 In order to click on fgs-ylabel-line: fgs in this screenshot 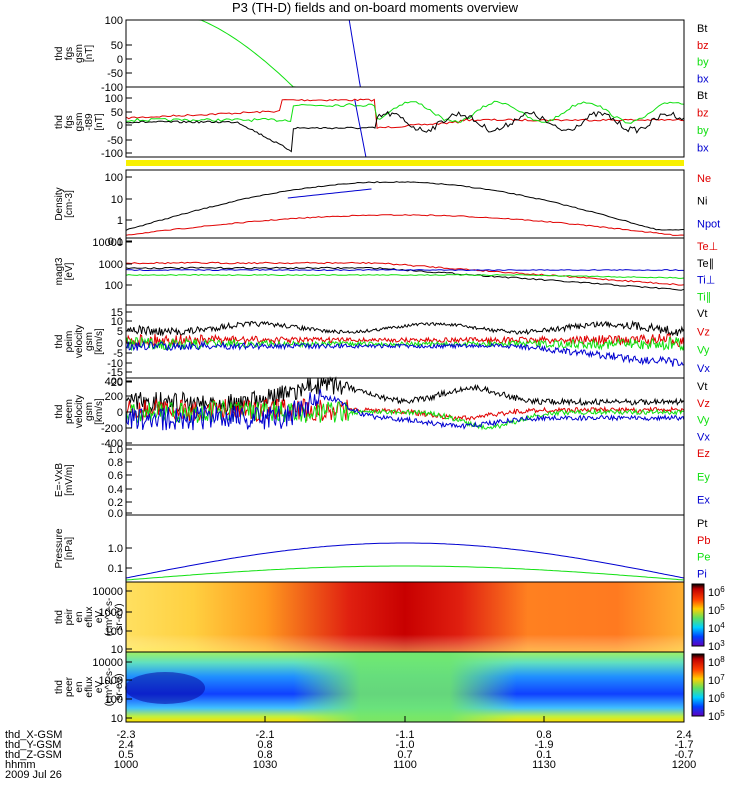, I will do `click(69, 53)`.